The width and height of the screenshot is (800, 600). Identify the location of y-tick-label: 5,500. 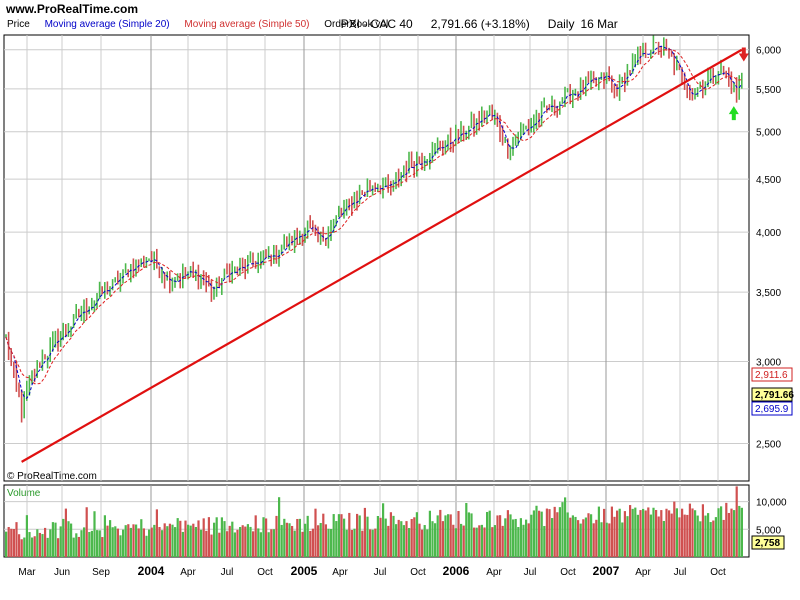
(768, 90).